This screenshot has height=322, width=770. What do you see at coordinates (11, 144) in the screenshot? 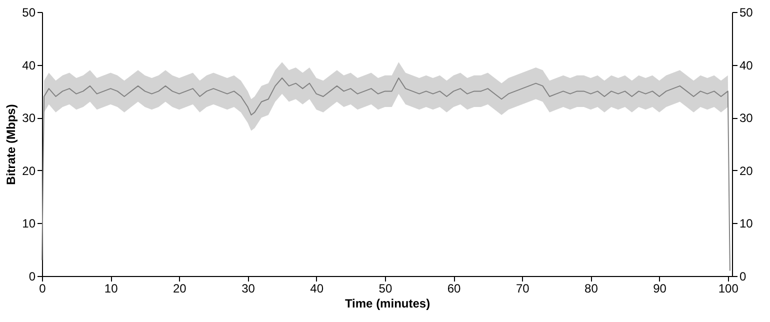
I see `y-axis-title: Bitrate (Mbps)` at bounding box center [11, 144].